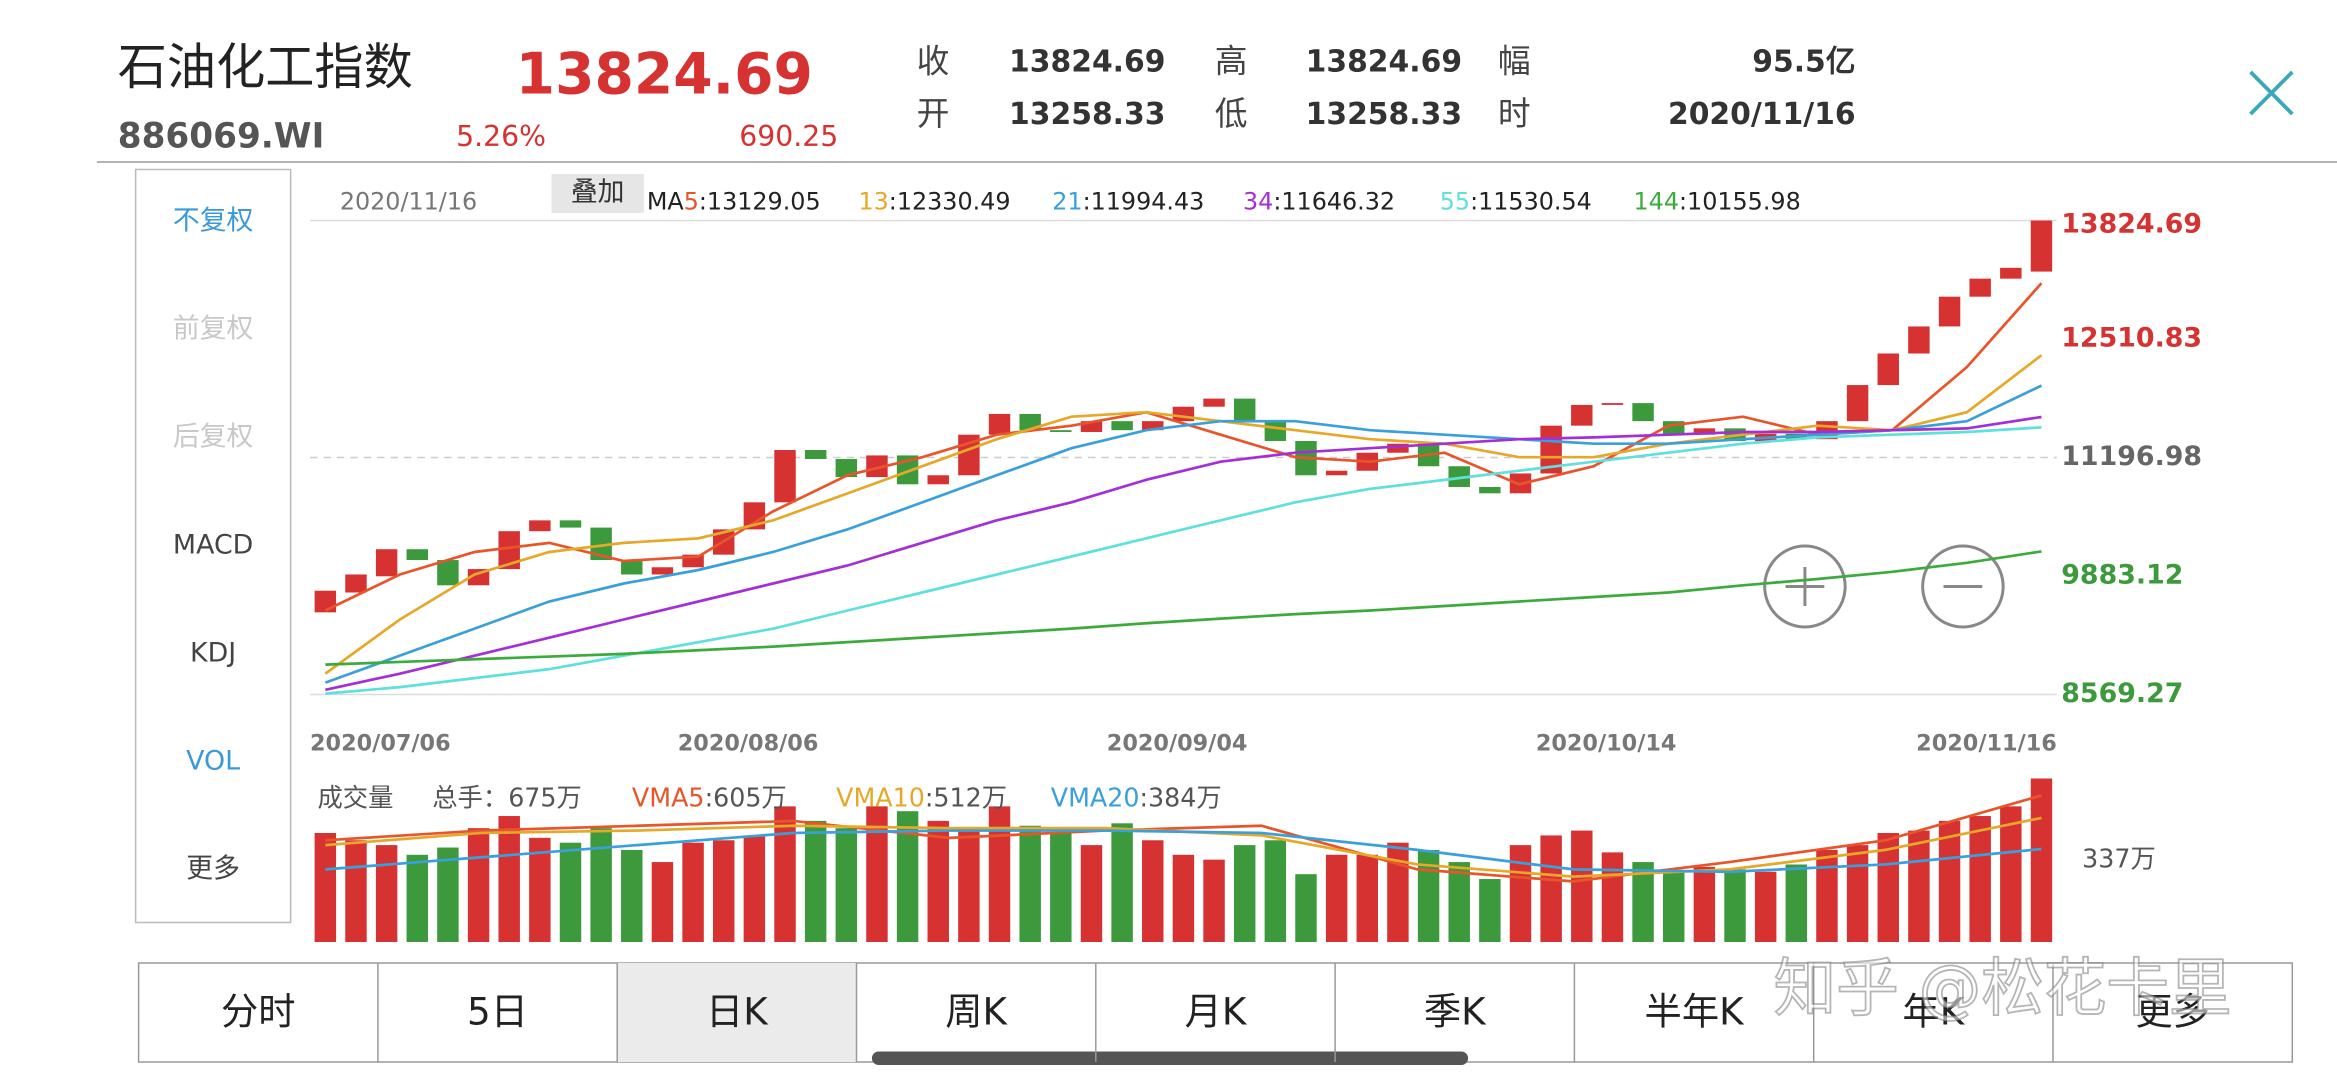  Describe the element at coordinates (1963, 586) in the screenshot. I see `zoom-out` at that location.